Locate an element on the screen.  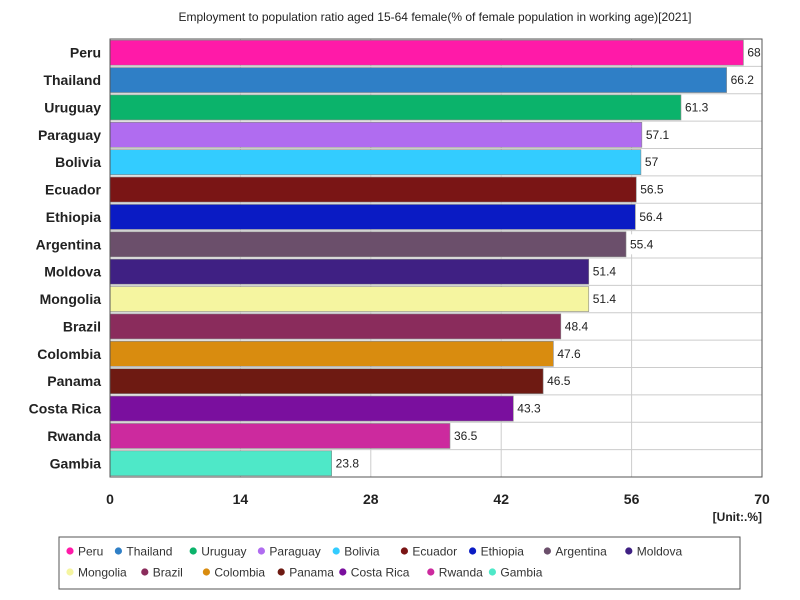
value-label: 48.4 is located at coordinates (577, 326).